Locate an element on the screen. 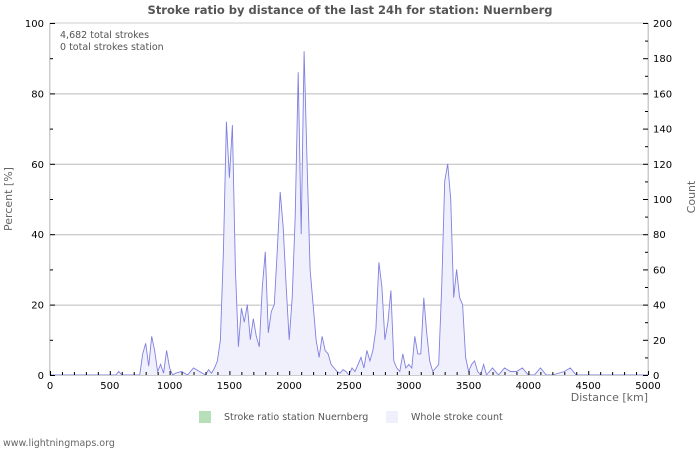 This screenshot has height=450, width=700. y-left-tick-label: 100 is located at coordinates (34, 24).